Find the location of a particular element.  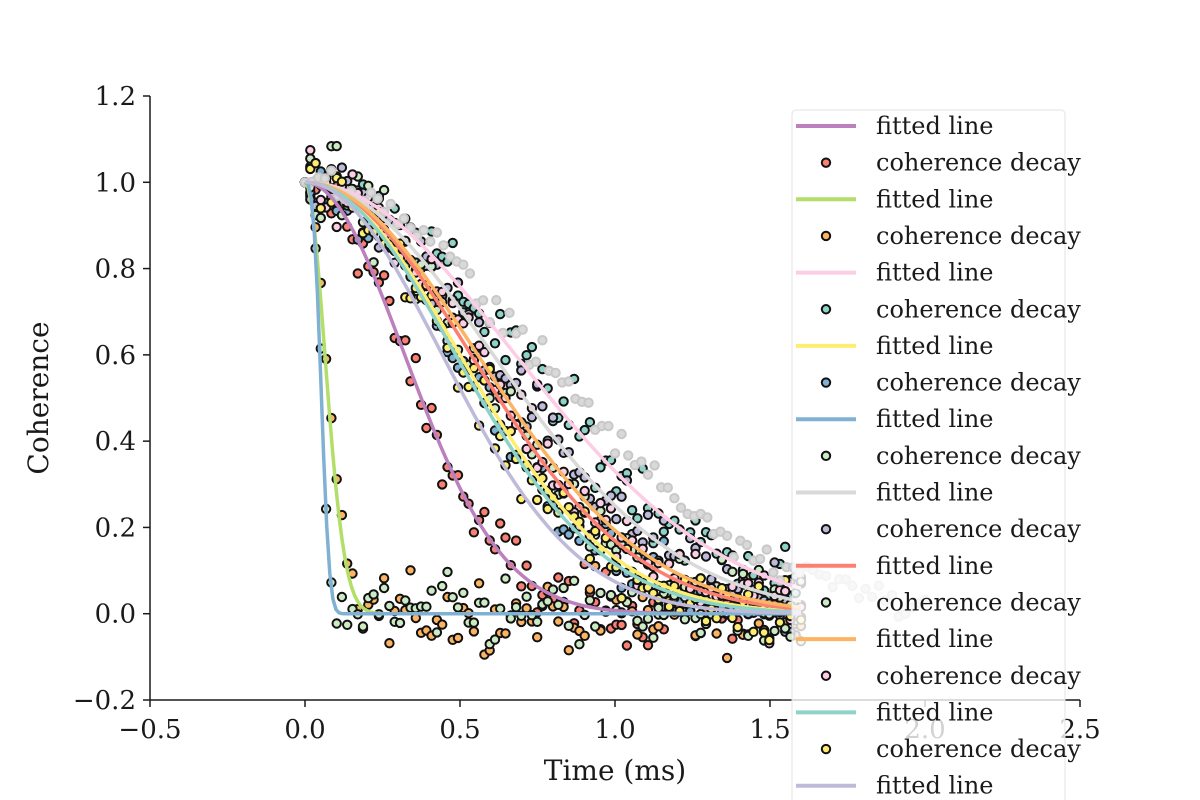

x-tick-label: 2.5 is located at coordinates (1079, 730).